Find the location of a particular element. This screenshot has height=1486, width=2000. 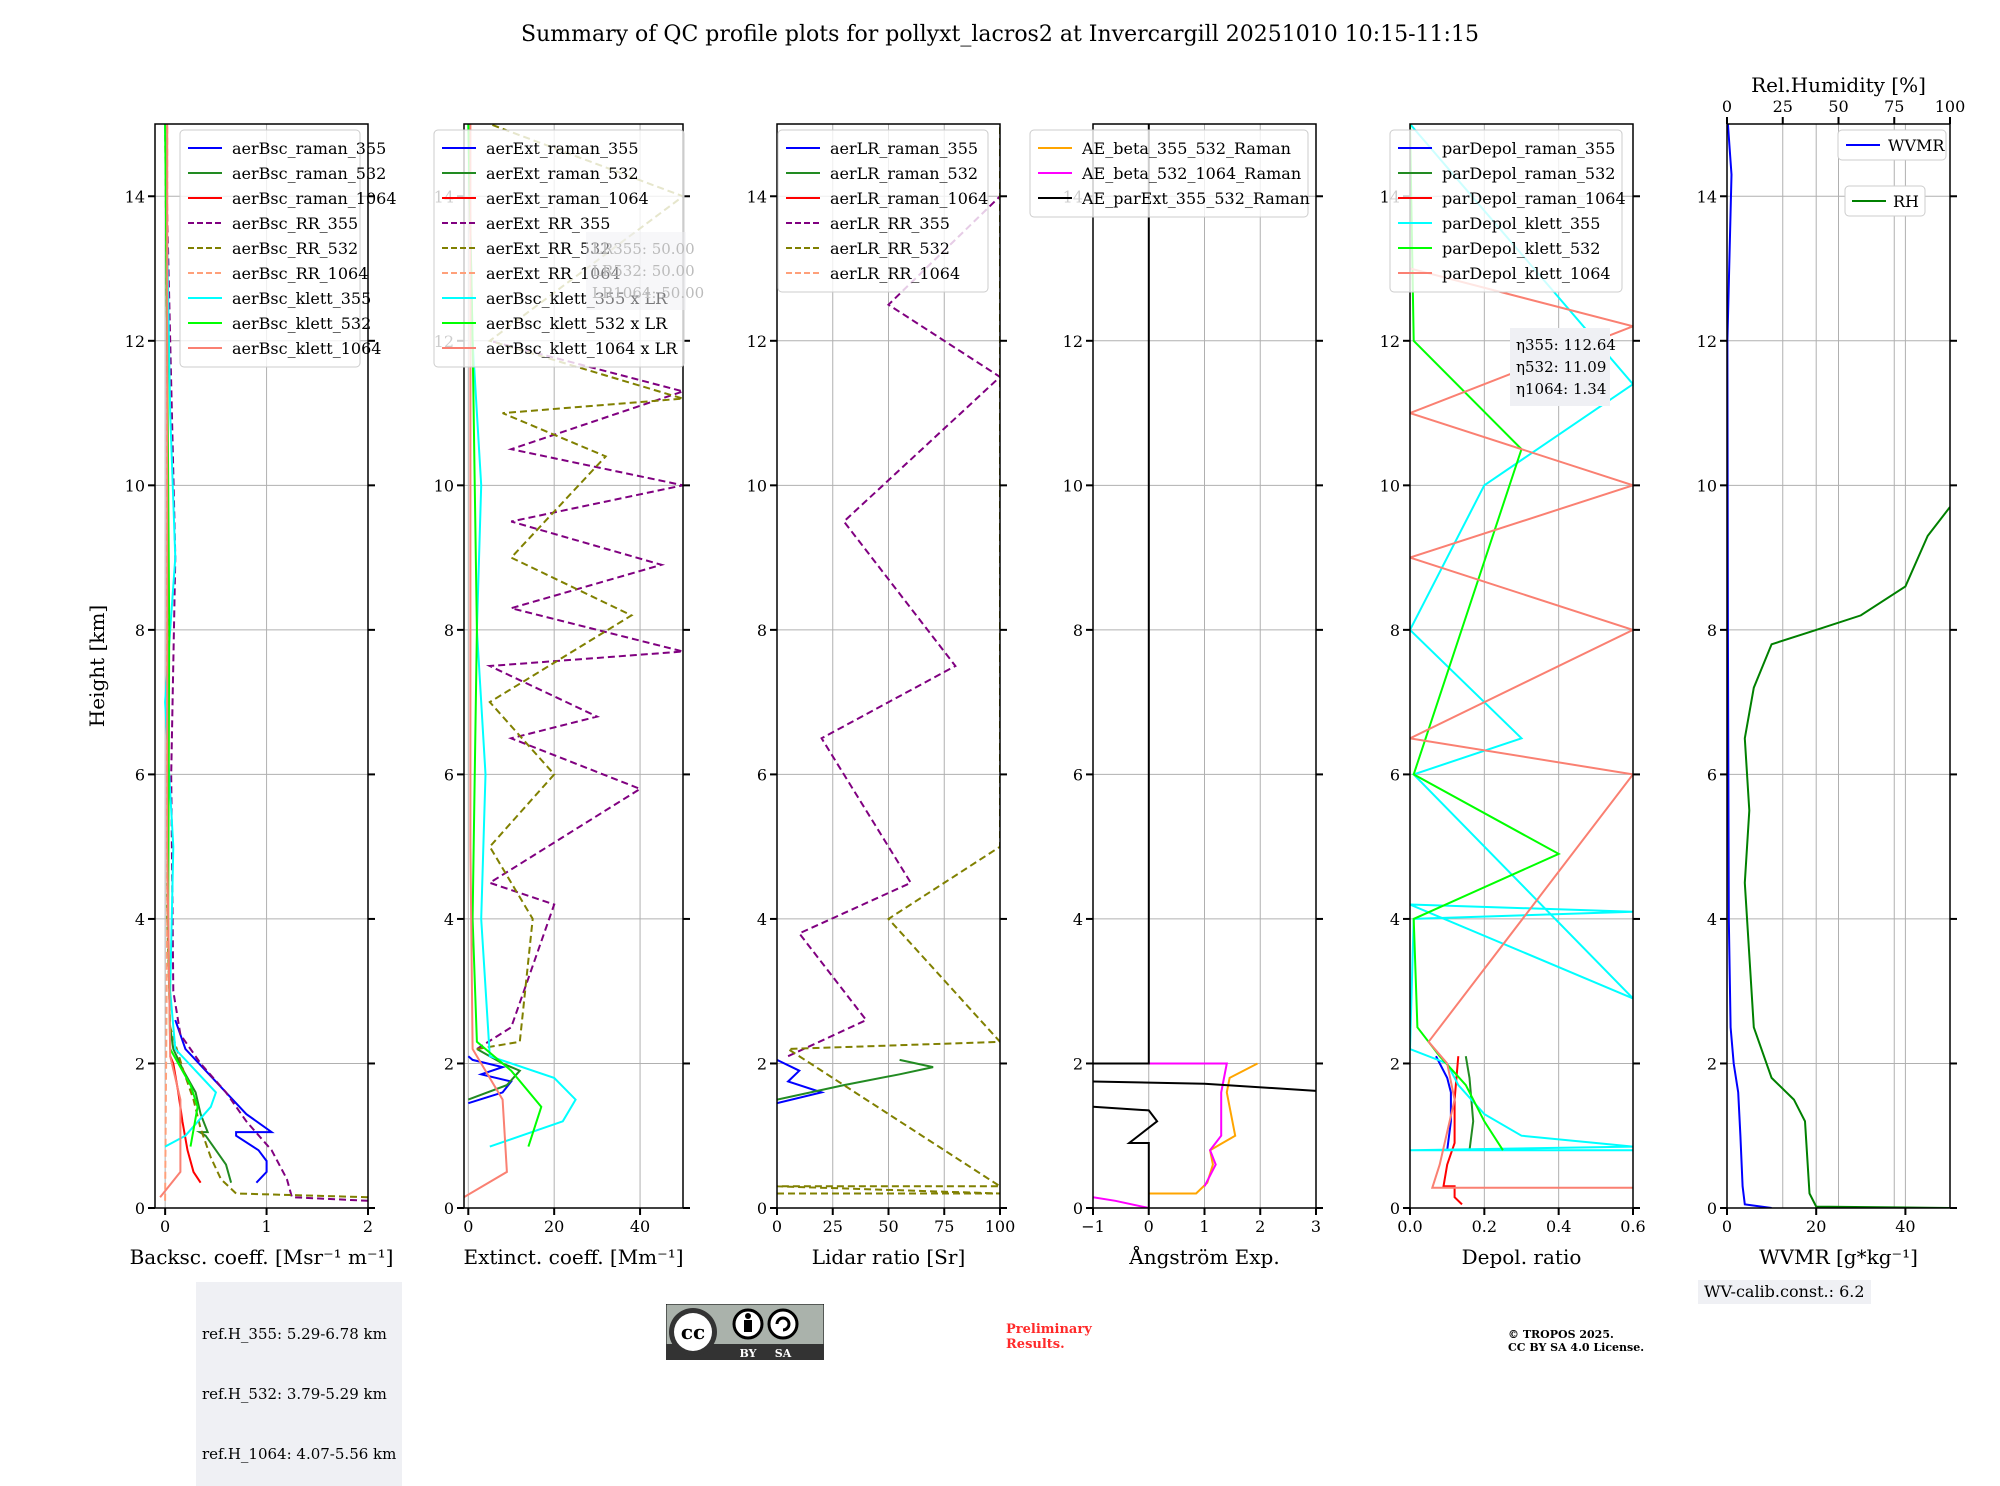

sa-label: SA is located at coordinates (783, 1353).